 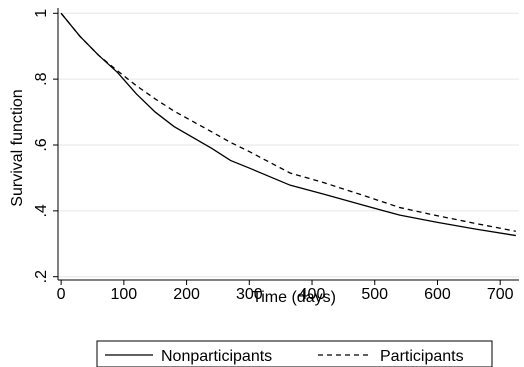 I want to click on legend-label-participants: Participants, so click(x=422, y=356).